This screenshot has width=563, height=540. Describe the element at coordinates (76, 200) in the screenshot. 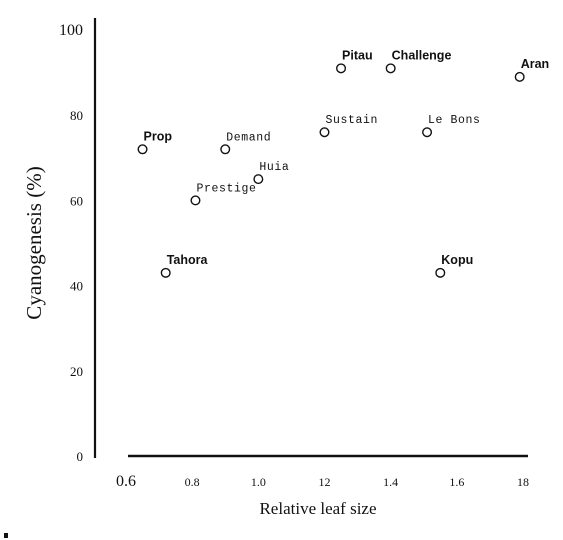

I see `y-tick-label: 60` at that location.